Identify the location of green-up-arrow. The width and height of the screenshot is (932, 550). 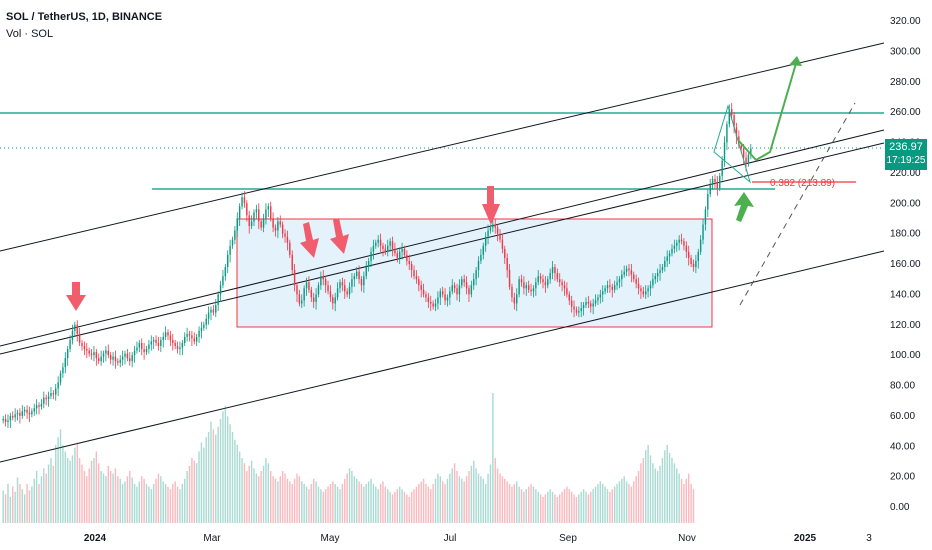
(744, 207).